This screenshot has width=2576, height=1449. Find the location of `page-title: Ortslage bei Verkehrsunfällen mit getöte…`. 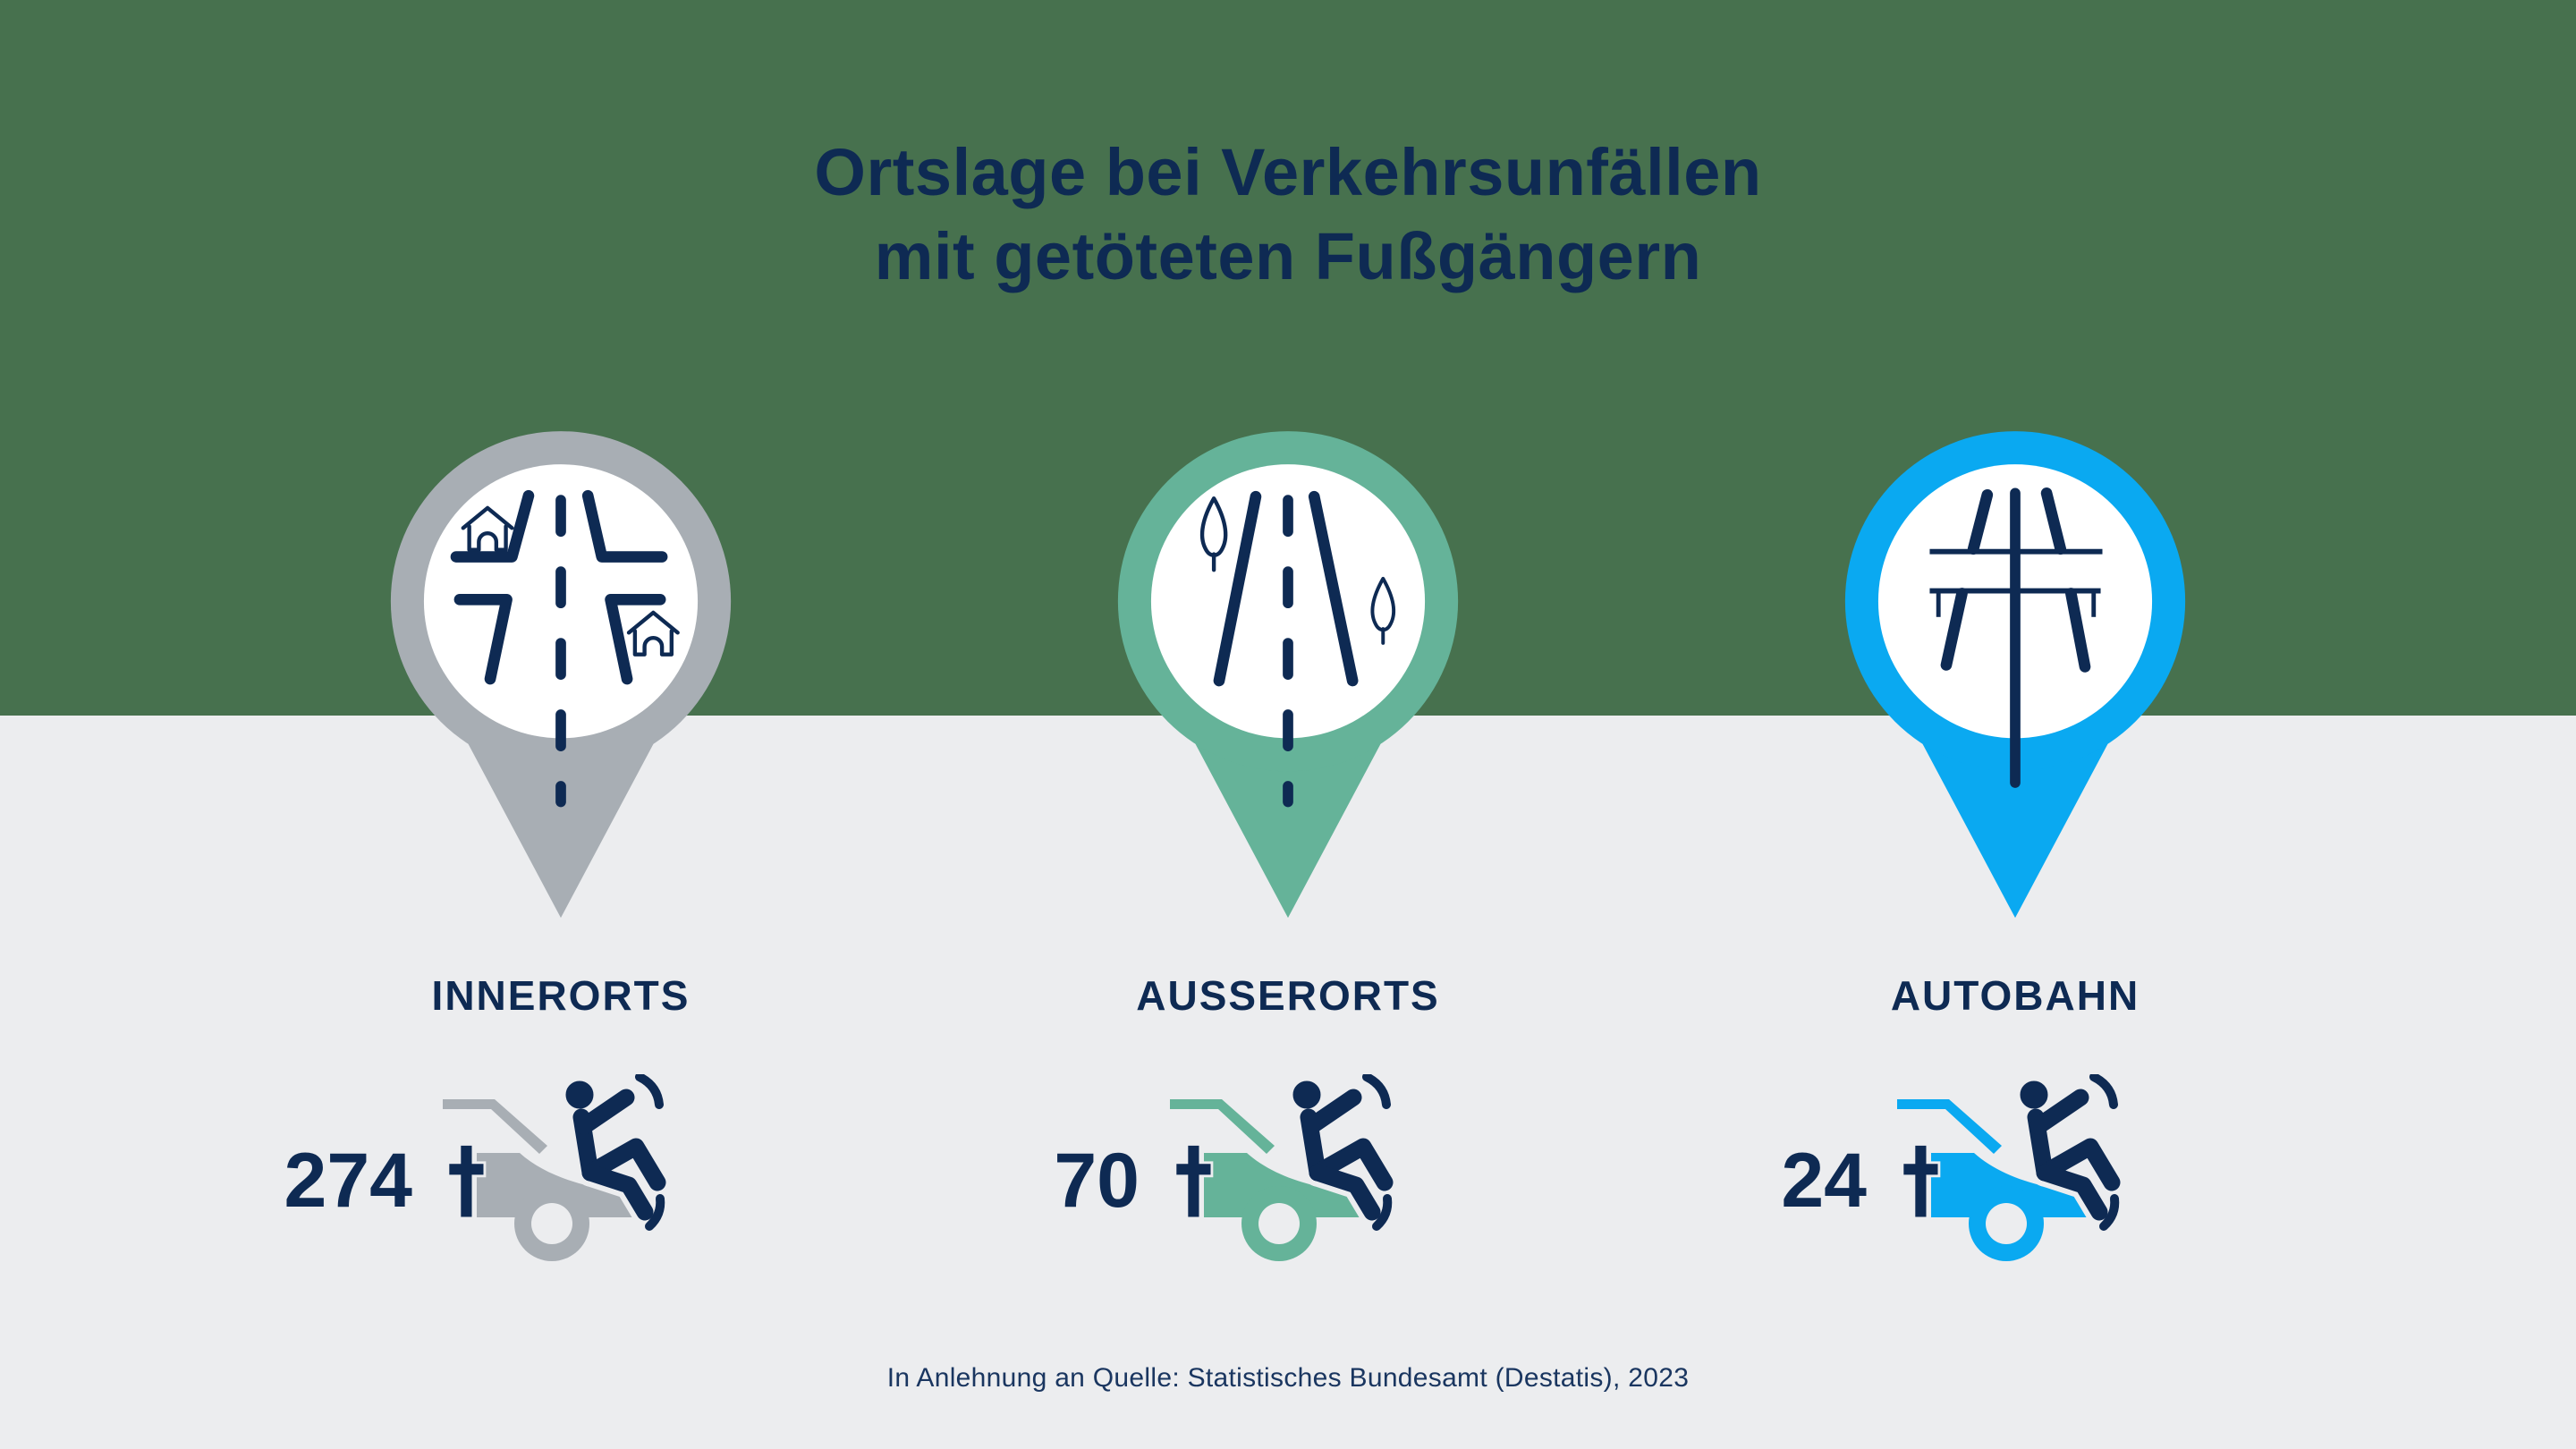

page-title: Ortslage bei Verkehrsunfällen mit getöte… is located at coordinates (1288, 215).